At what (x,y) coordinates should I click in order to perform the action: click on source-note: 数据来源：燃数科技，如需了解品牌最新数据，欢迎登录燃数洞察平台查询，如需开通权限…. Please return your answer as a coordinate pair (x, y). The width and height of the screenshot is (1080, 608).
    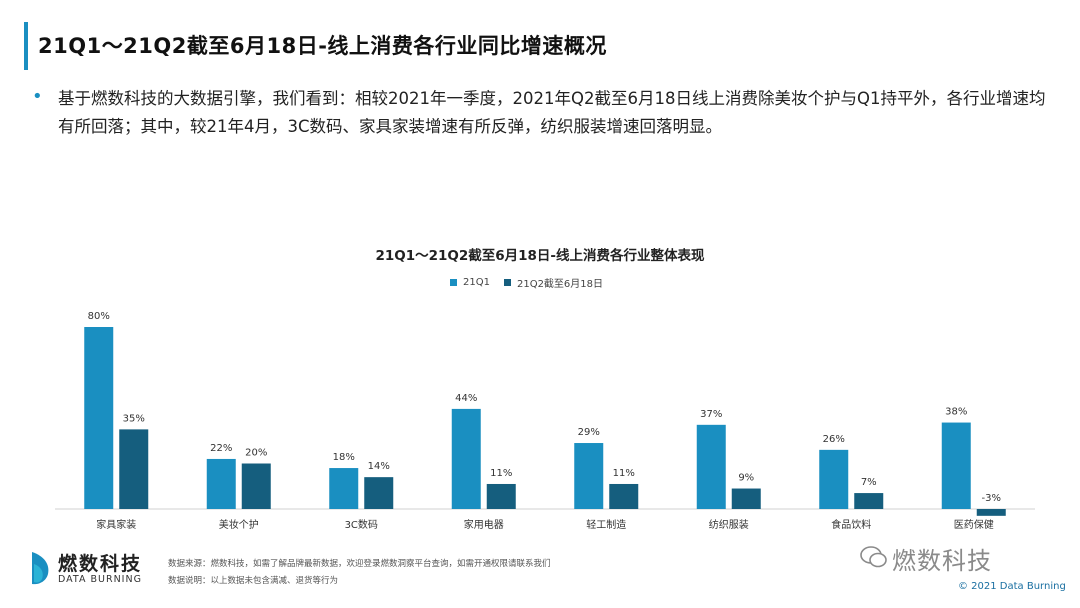
    Looking at the image, I should click on (359, 564).